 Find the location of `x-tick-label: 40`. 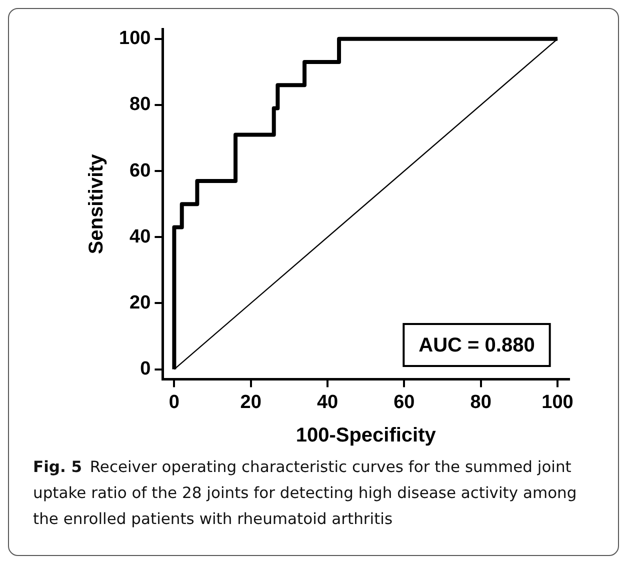

x-tick-label: 40 is located at coordinates (327, 402).